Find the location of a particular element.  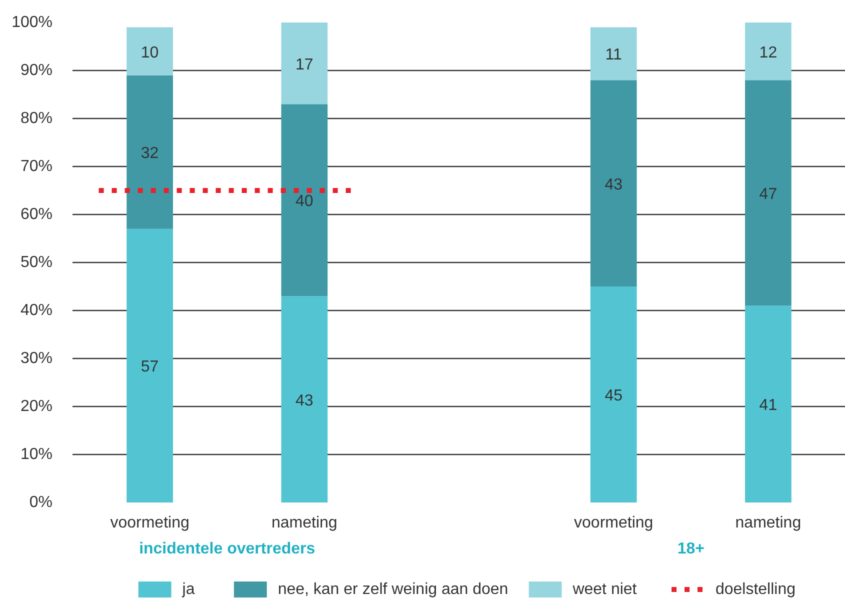

y-tick-label: 40% is located at coordinates (36, 310).